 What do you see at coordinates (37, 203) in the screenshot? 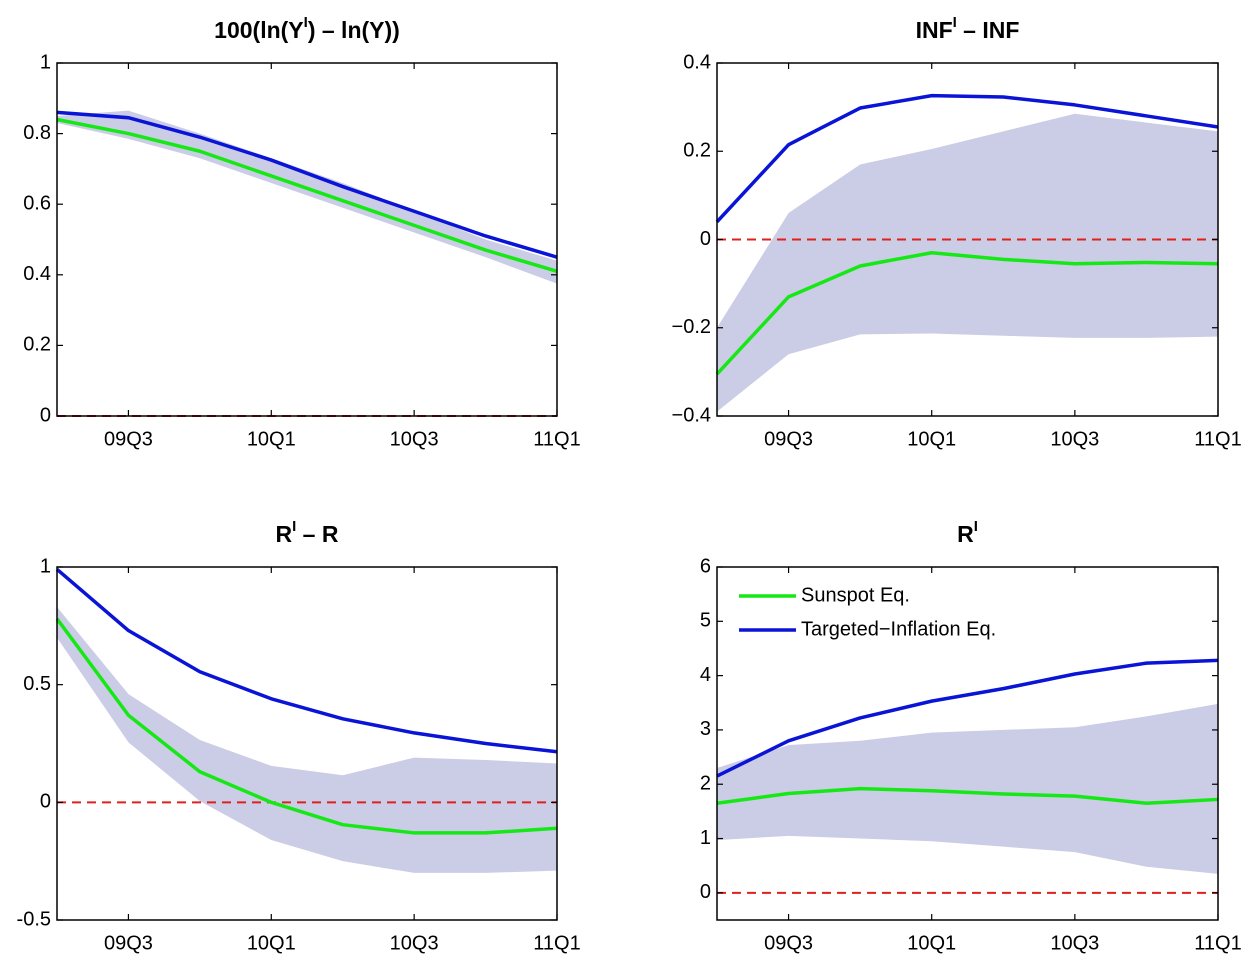
I see `y-tick-label: 0.6` at bounding box center [37, 203].